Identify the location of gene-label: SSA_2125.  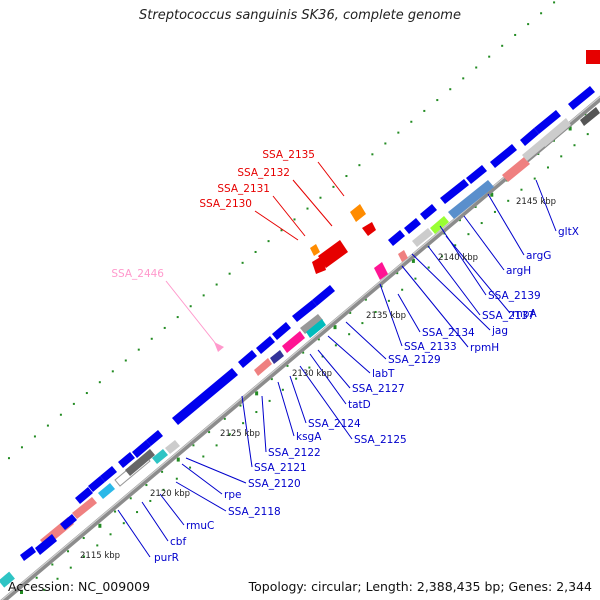
(380, 440).